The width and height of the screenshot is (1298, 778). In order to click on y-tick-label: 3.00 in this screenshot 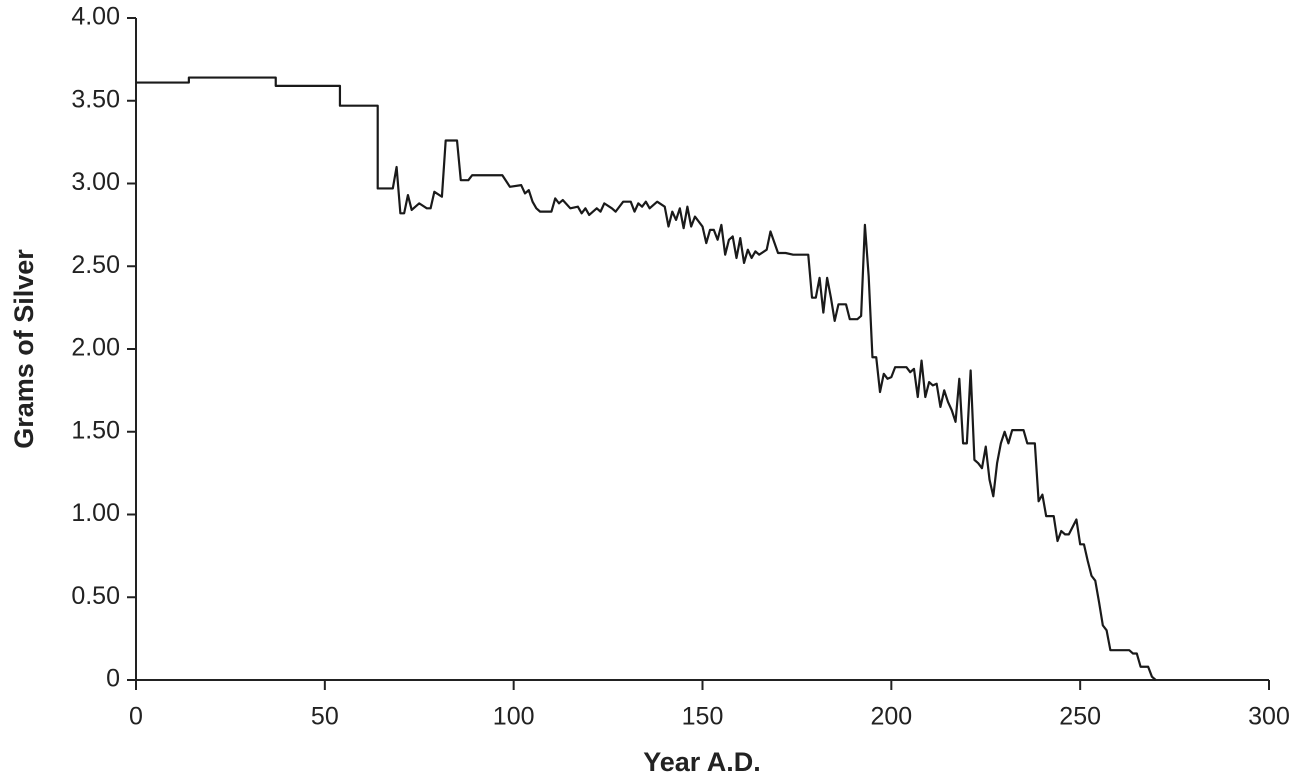, I will do `click(95, 182)`.